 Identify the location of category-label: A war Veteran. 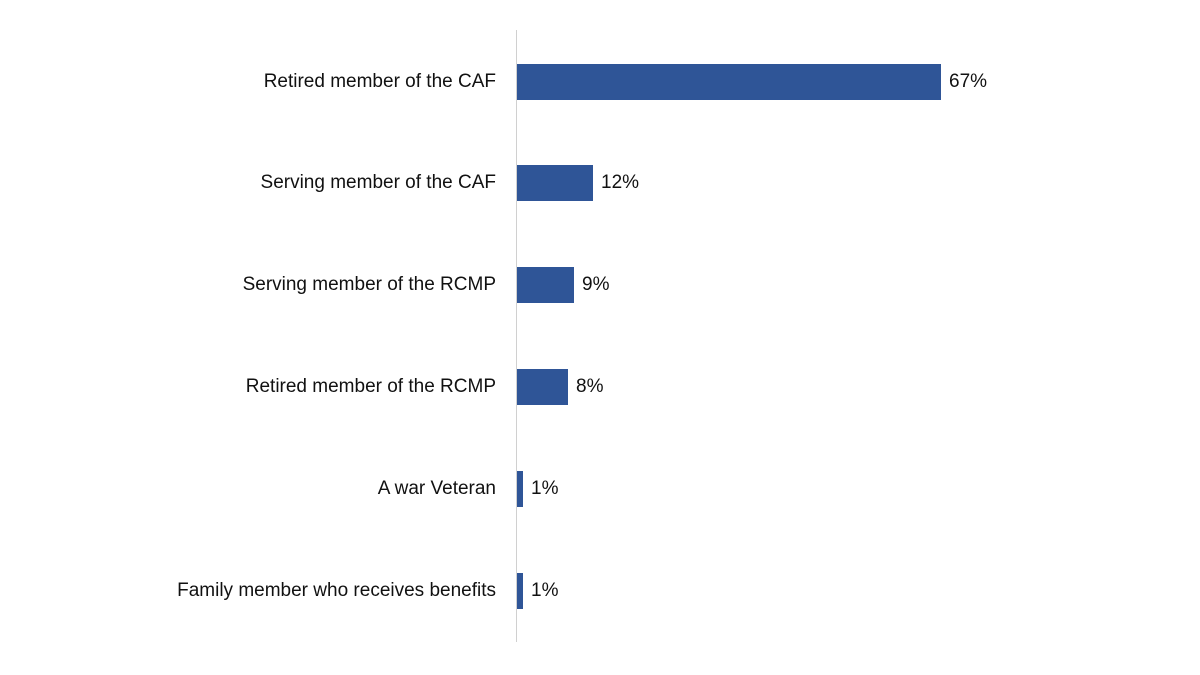
(436, 488).